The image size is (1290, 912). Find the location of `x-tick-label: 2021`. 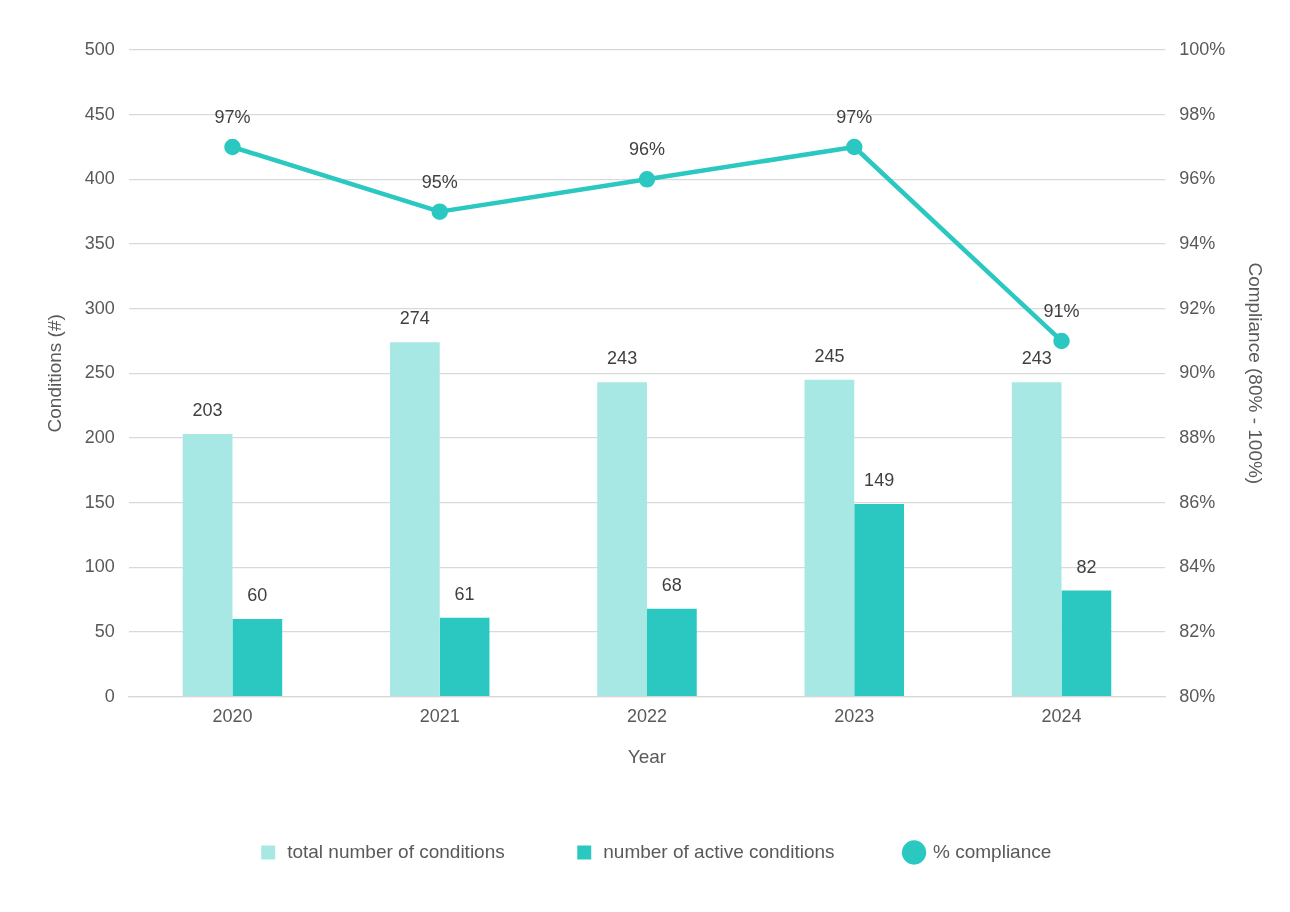

x-tick-label: 2021 is located at coordinates (439, 716).